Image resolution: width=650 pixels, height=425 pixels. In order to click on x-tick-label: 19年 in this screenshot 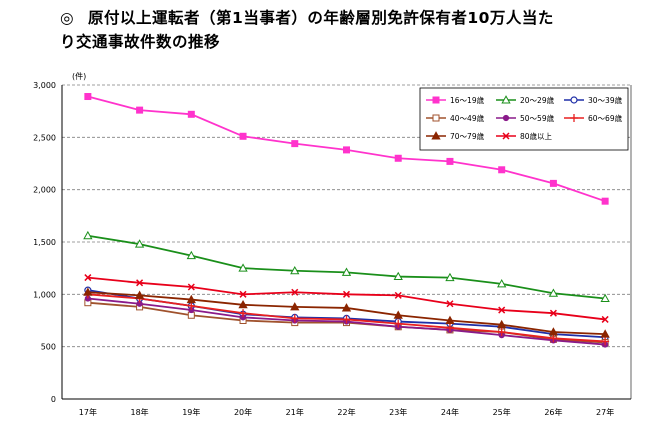, I will do `click(191, 412)`.